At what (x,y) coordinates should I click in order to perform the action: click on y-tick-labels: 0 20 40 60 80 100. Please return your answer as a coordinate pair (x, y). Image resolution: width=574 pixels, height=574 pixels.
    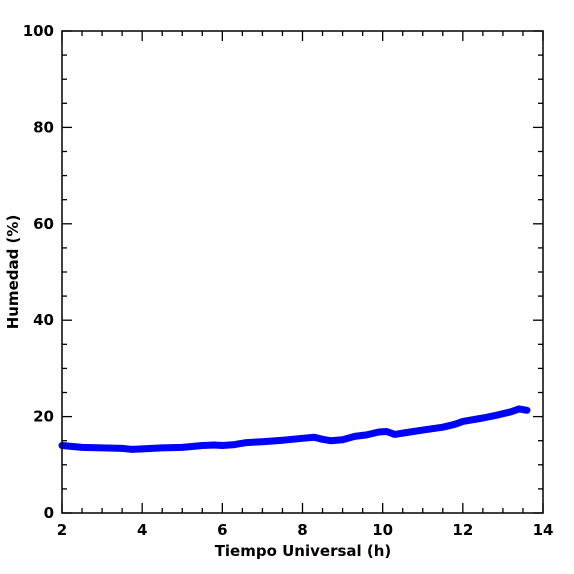
    Looking at the image, I should click on (38, 272).